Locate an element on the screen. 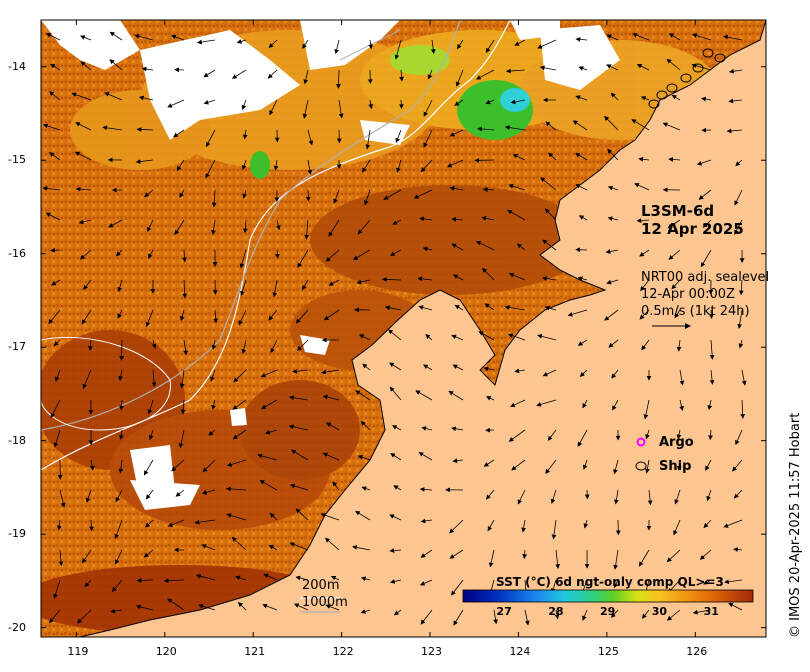  ship-legend-symbol is located at coordinates (641, 466).